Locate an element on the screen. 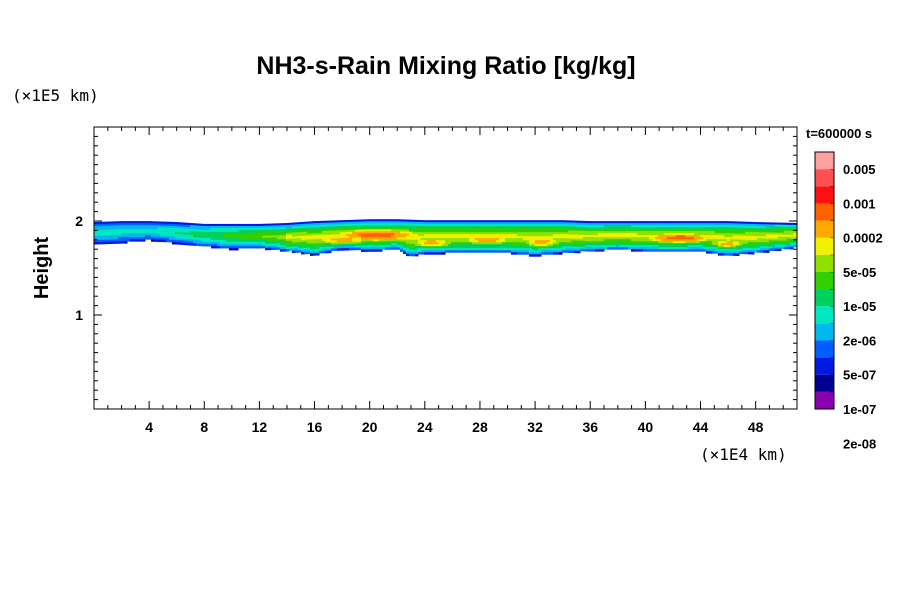 The height and width of the screenshot is (600, 900). y-tick-label: 2 is located at coordinates (79, 221).